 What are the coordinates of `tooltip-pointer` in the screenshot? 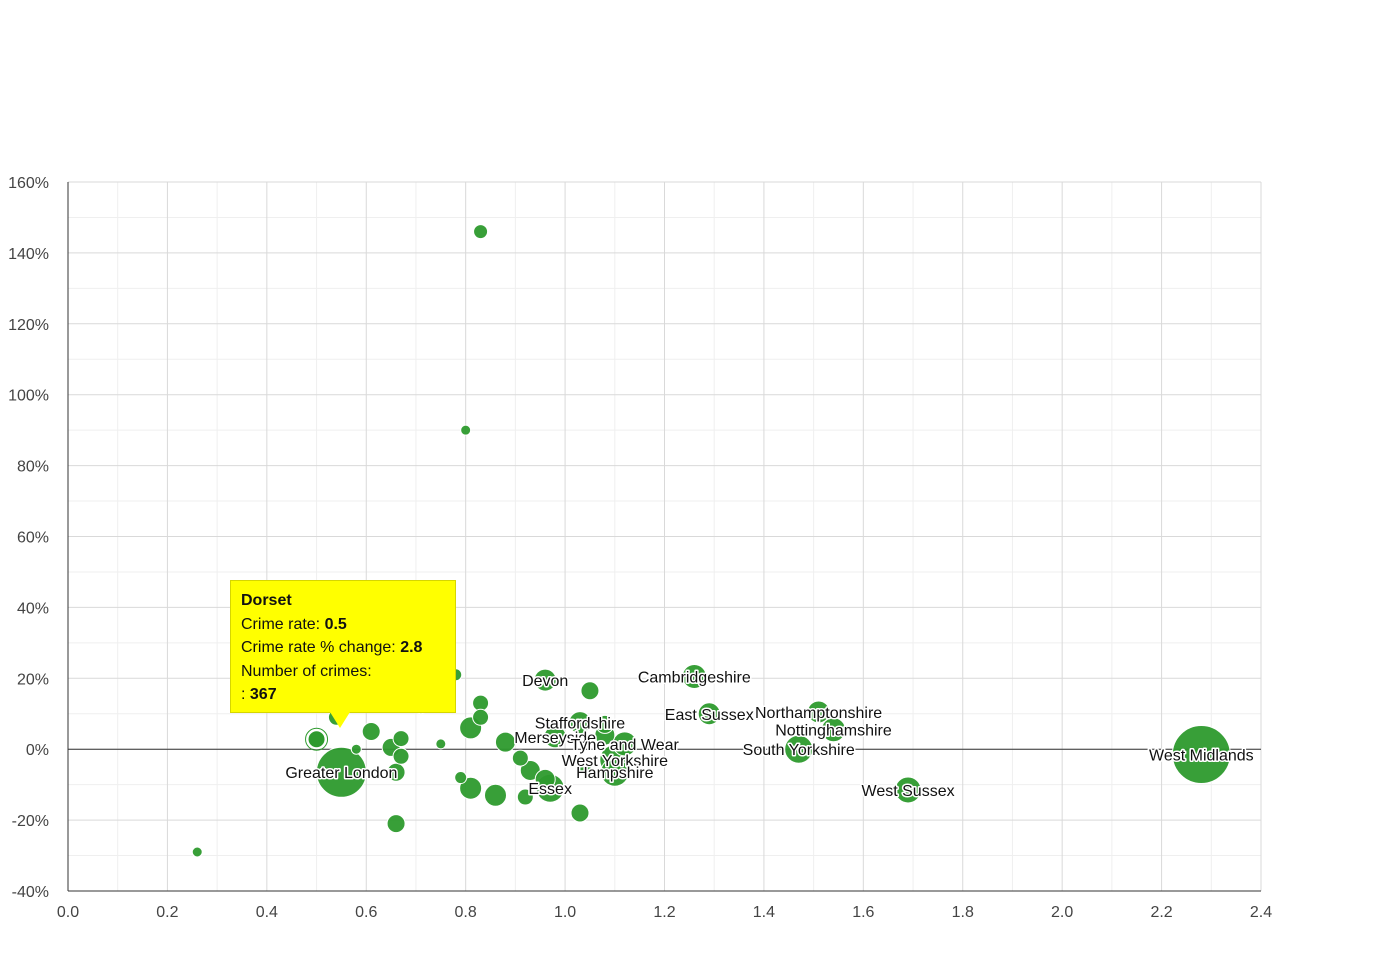 It's located at (340, 720).